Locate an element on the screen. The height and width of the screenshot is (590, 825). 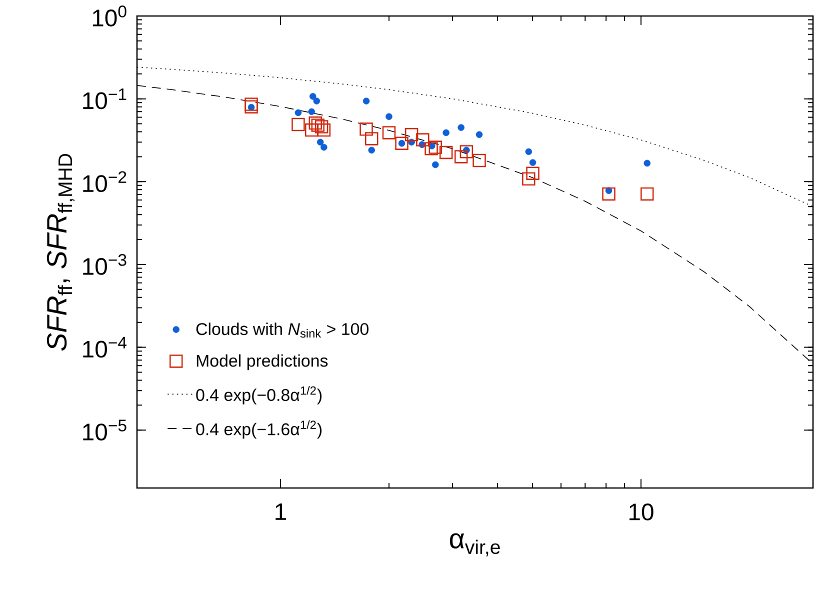
legend-label: Clouds with N$_{sink}$ > 100 is located at coordinates (282, 330).